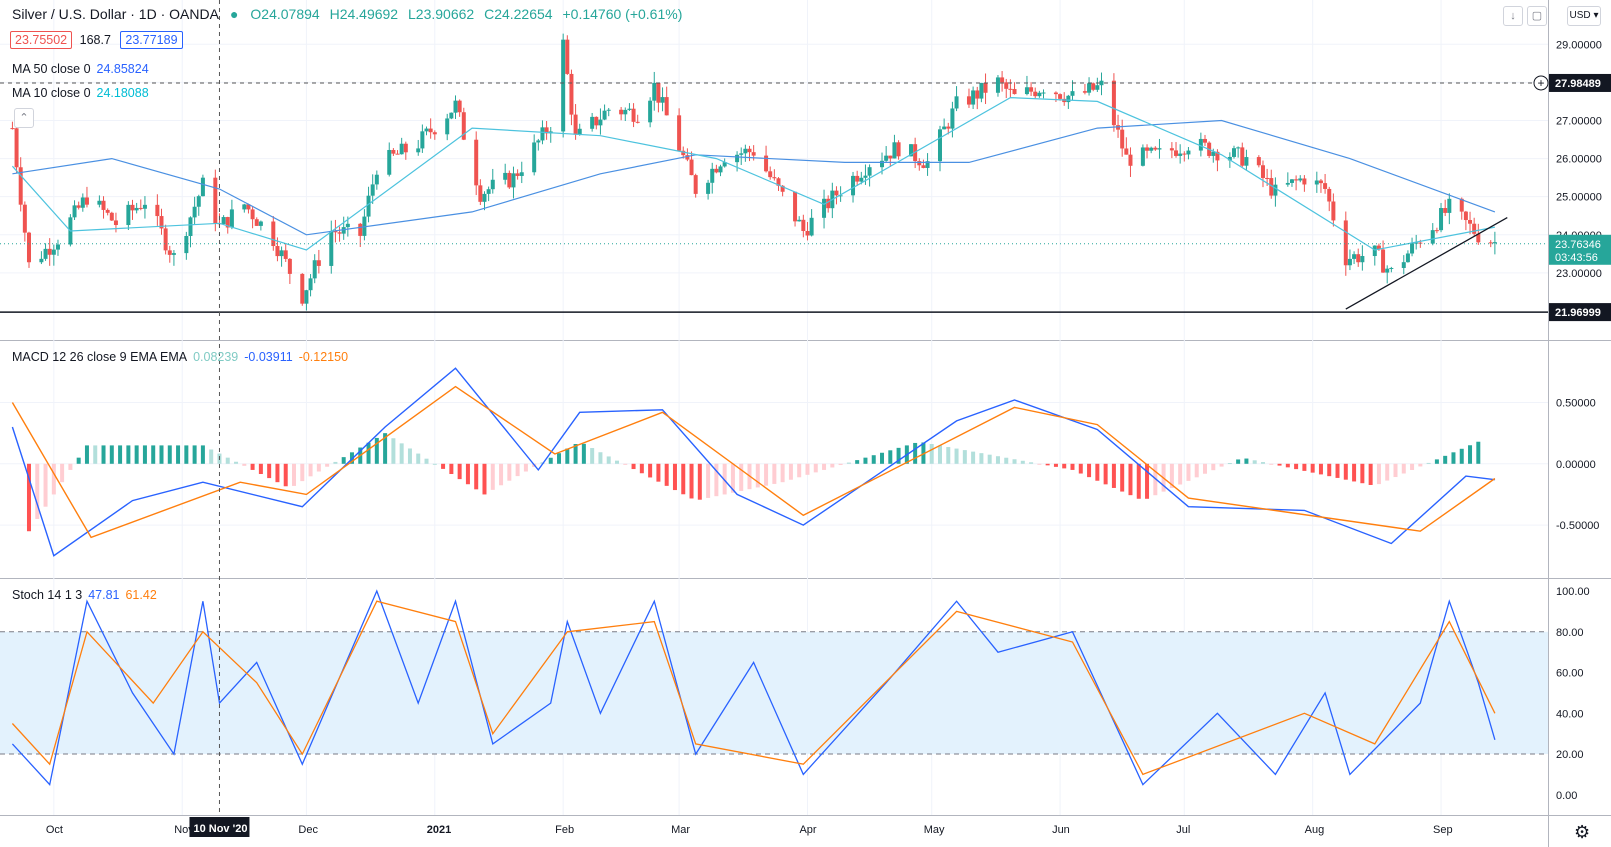 Image resolution: width=1611 pixels, height=847 pixels. What do you see at coordinates (1537, 16) in the screenshot?
I see `fullscreen-button: ▢` at bounding box center [1537, 16].